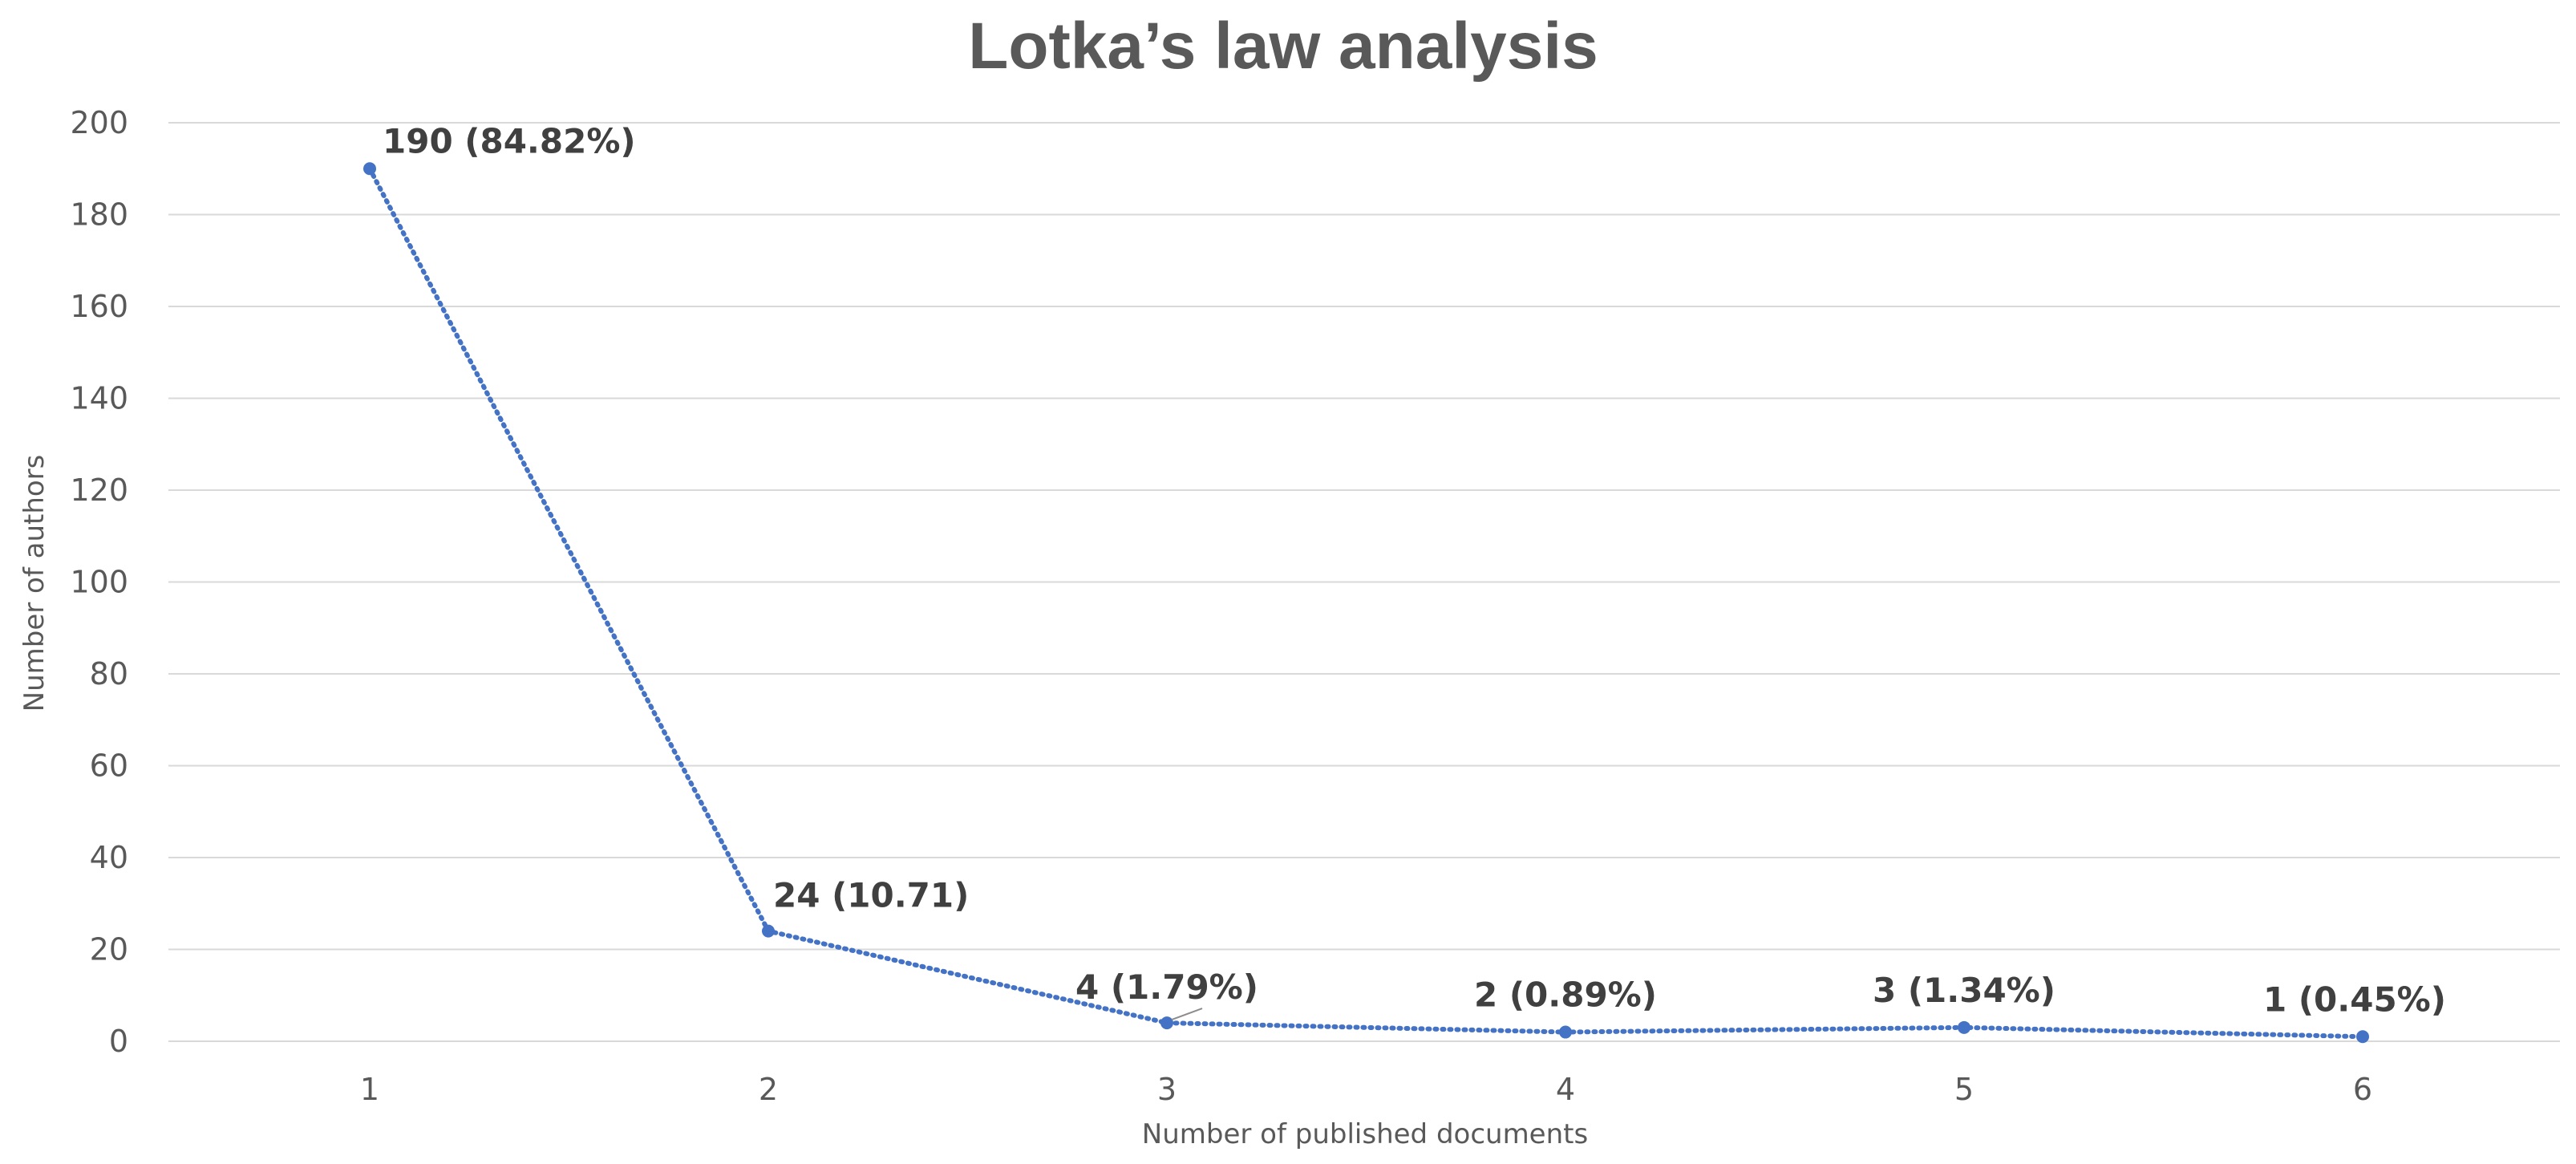 Image resolution: width=2576 pixels, height=1164 pixels. Describe the element at coordinates (109, 857) in the screenshot. I see `y-tick-label: 40` at that location.